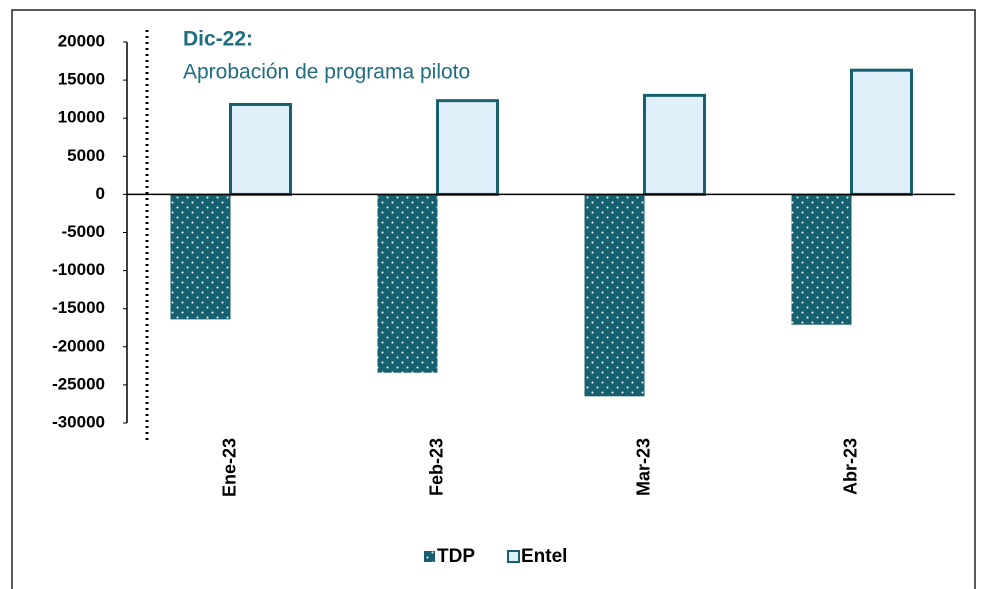  I want to click on y-tick-label: -15000, so click(78, 307).